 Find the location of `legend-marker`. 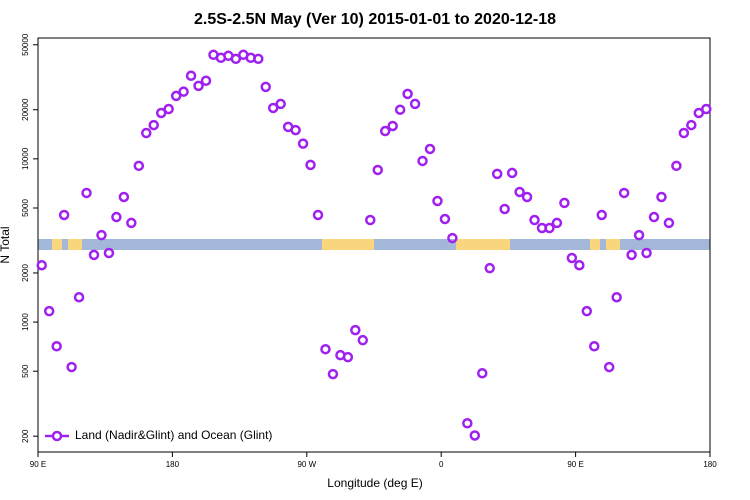

legend-marker is located at coordinates (57, 436).